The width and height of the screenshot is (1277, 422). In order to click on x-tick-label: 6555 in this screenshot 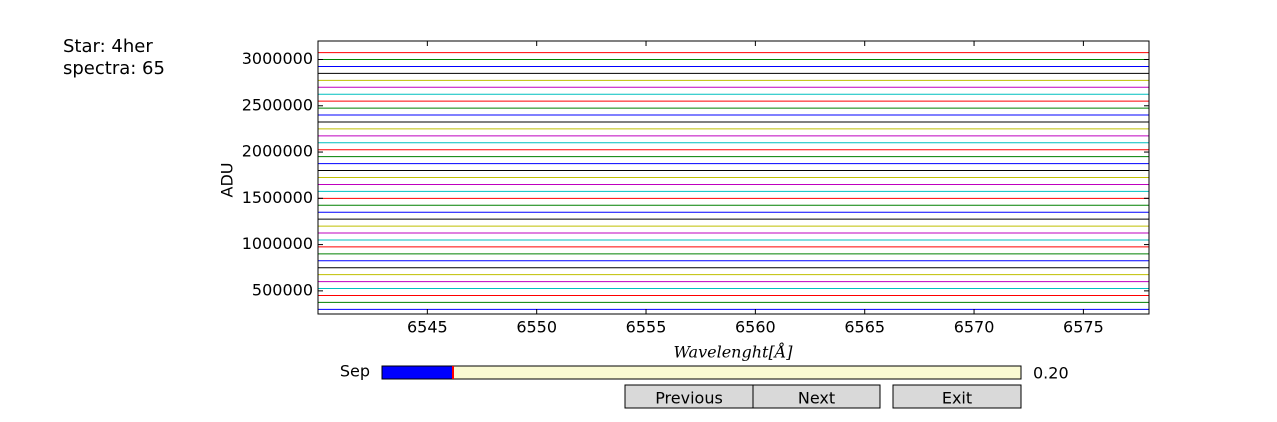, I will do `click(646, 327)`.